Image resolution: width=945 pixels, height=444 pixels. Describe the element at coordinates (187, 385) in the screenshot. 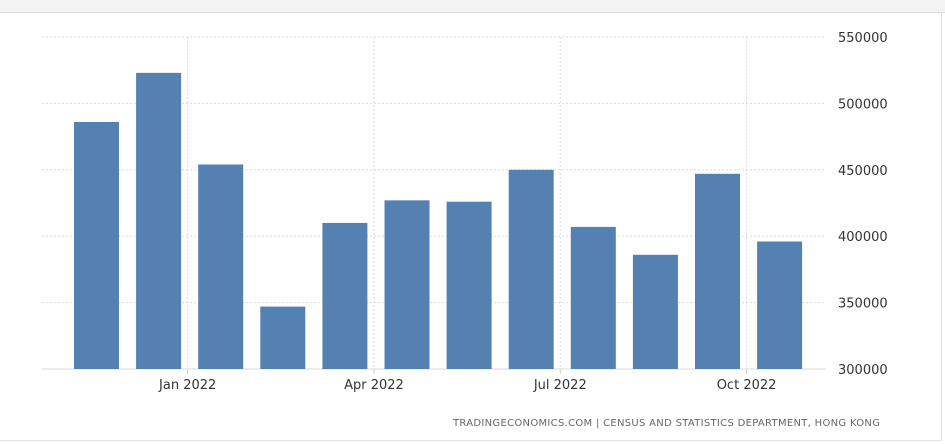

I see `x-tick-label: Jan 2022` at that location.